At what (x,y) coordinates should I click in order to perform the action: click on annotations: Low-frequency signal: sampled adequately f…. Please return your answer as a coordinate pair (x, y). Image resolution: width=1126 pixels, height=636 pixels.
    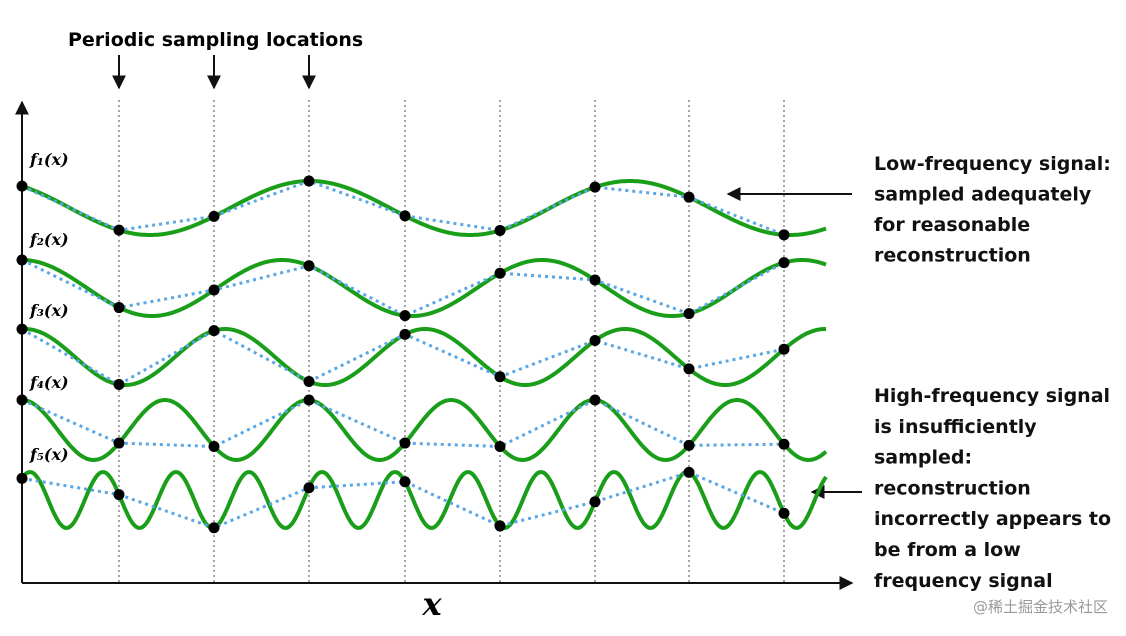
    Looking at the image, I should click on (992, 372).